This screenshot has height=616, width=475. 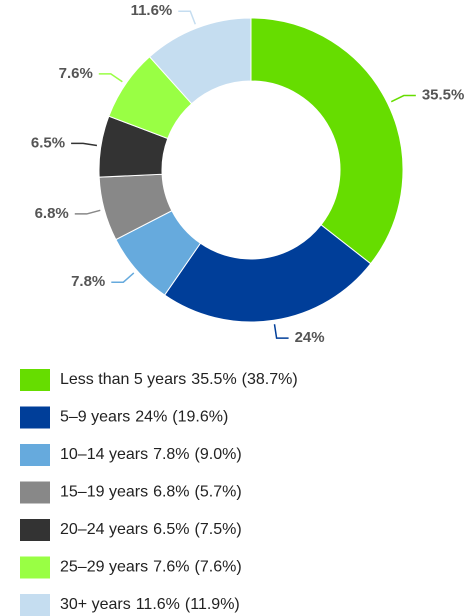 I want to click on legend-label: Less than 5 years 35.5% (38.7%), so click(x=179, y=379).